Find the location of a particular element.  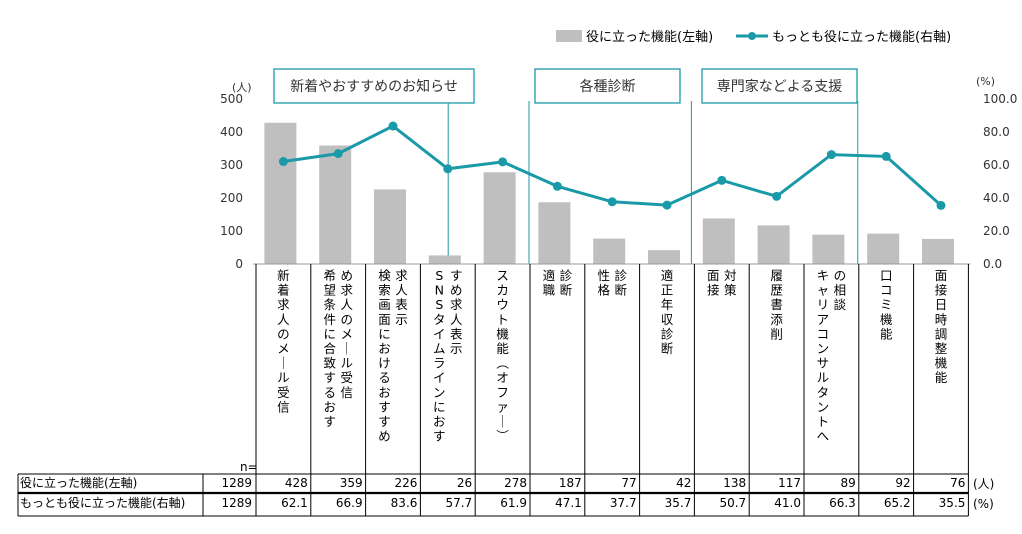

table-cell: 57.7 is located at coordinates (458, 503).